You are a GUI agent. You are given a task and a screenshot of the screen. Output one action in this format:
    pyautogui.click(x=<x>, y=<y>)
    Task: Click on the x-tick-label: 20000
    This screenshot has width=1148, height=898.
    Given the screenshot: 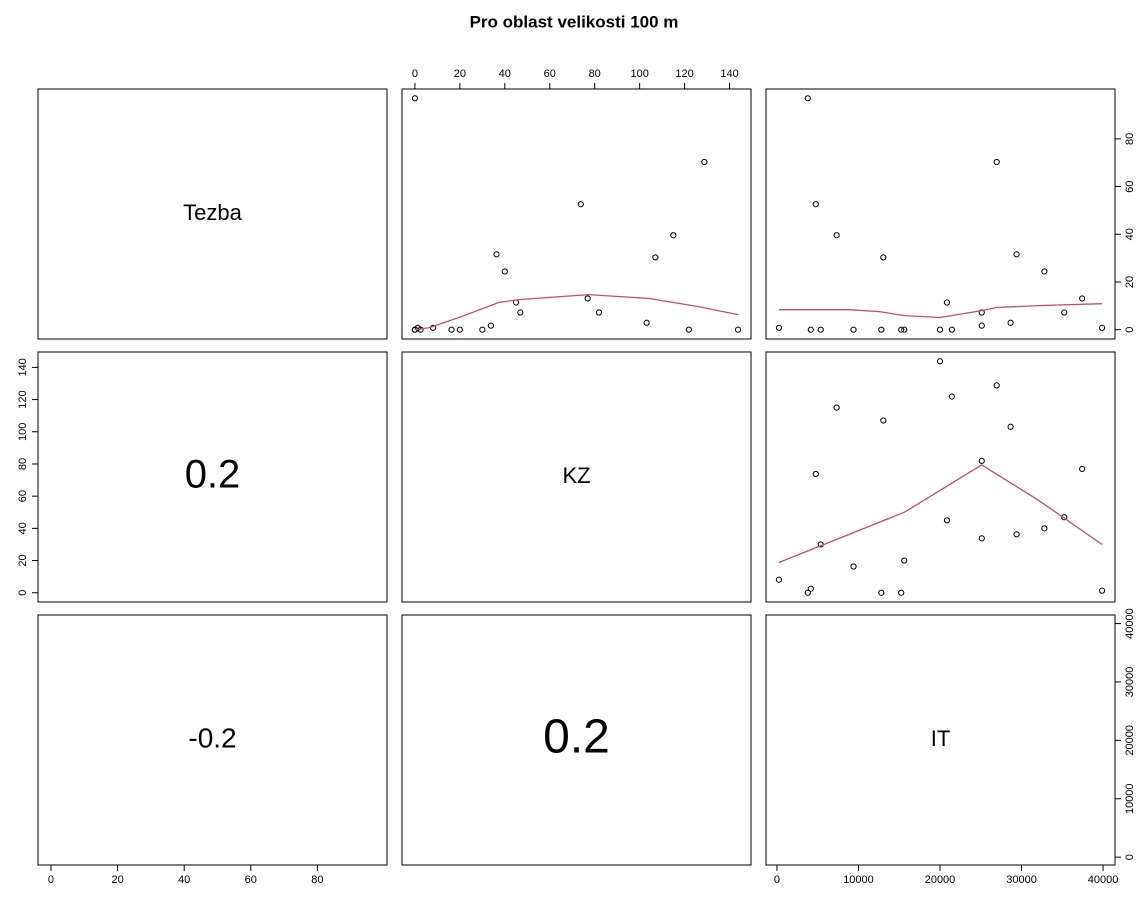 What is the action you would take?
    pyautogui.click(x=940, y=880)
    